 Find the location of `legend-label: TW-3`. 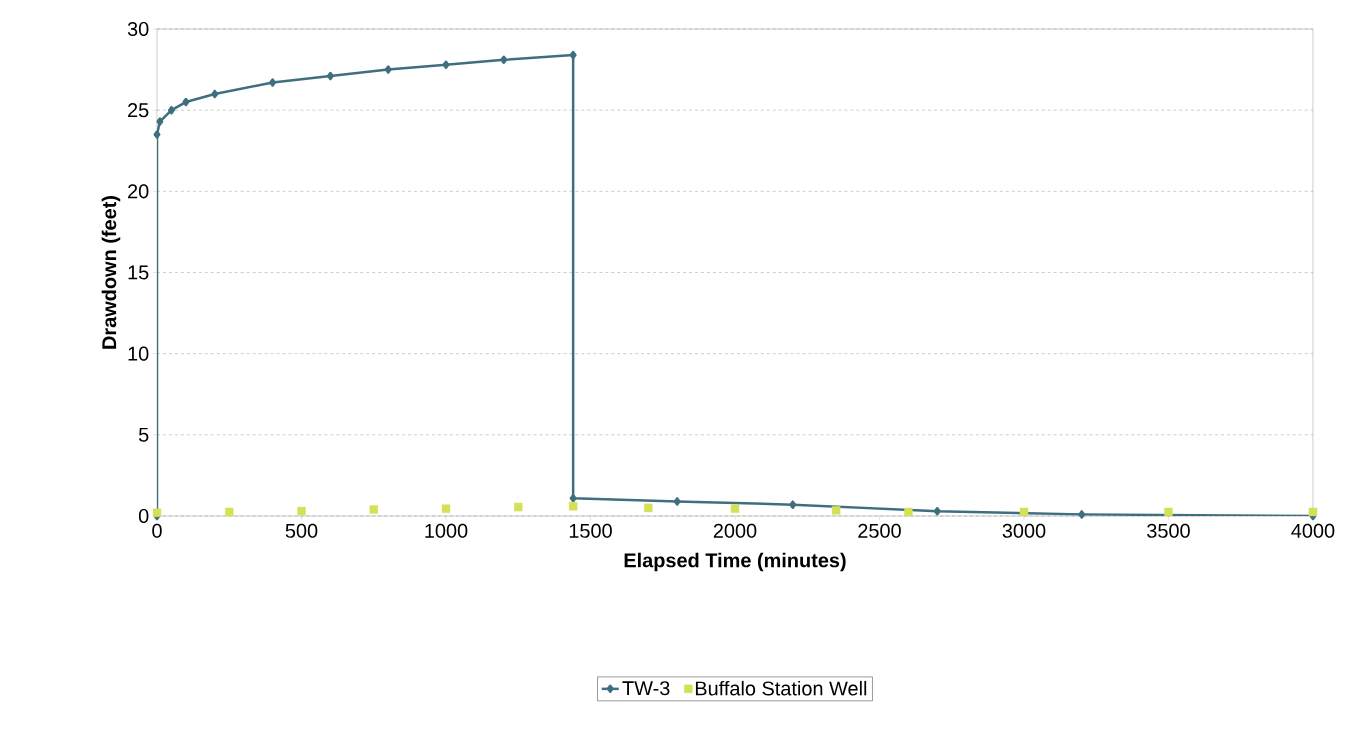

legend-label: TW-3 is located at coordinates (646, 688).